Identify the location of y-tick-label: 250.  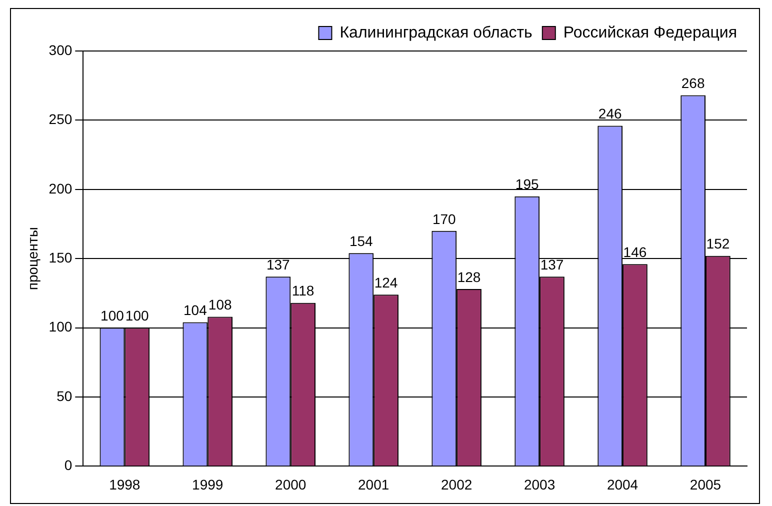
(60, 119).